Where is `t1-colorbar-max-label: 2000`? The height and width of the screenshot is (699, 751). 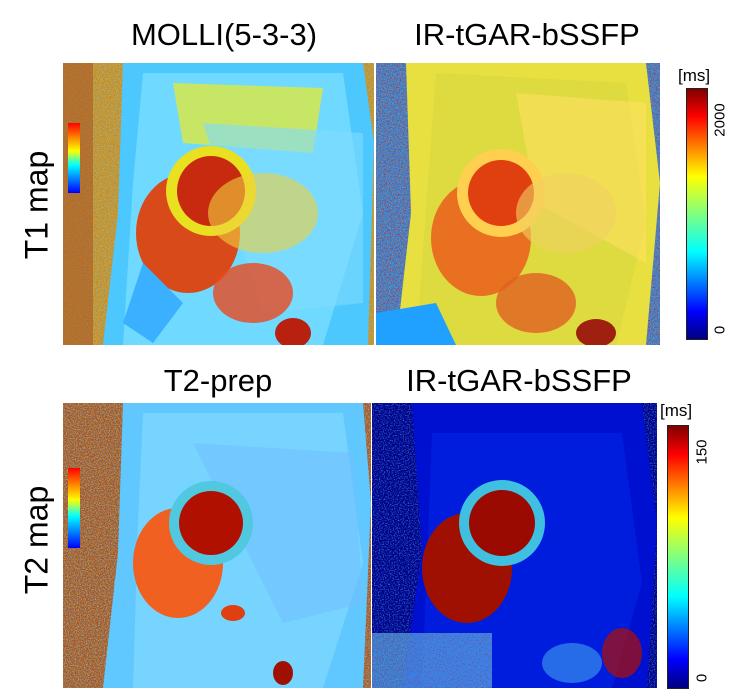 t1-colorbar-max-label: 2000 is located at coordinates (720, 120).